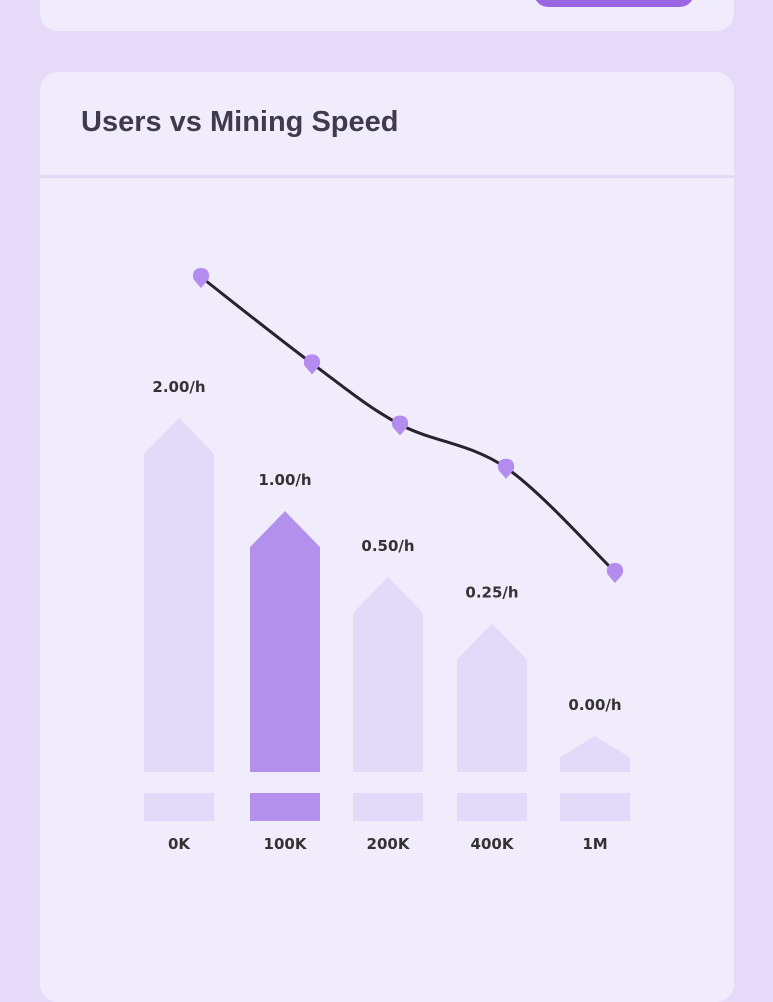 The image size is (773, 1002). Describe the element at coordinates (595, 807) in the screenshot. I see `bar-footer-1M` at that location.